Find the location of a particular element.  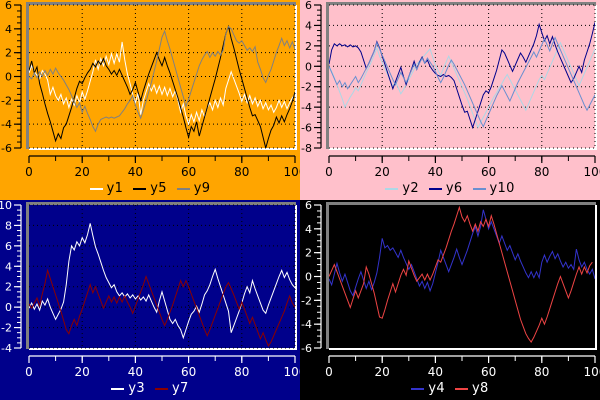

series-line-y10 is located at coordinates (462, 82).